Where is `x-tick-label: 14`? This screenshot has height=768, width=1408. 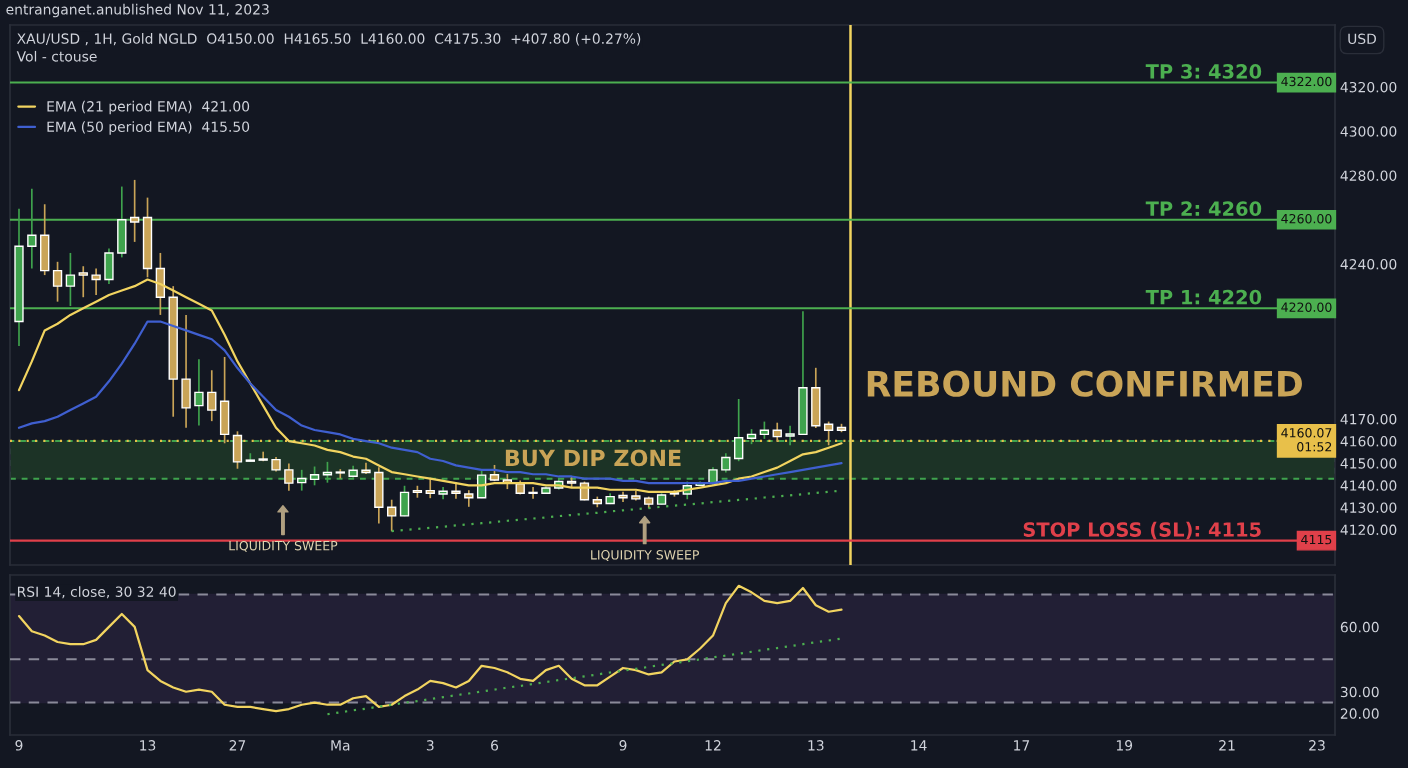
x-tick-label: 14 is located at coordinates (919, 745).